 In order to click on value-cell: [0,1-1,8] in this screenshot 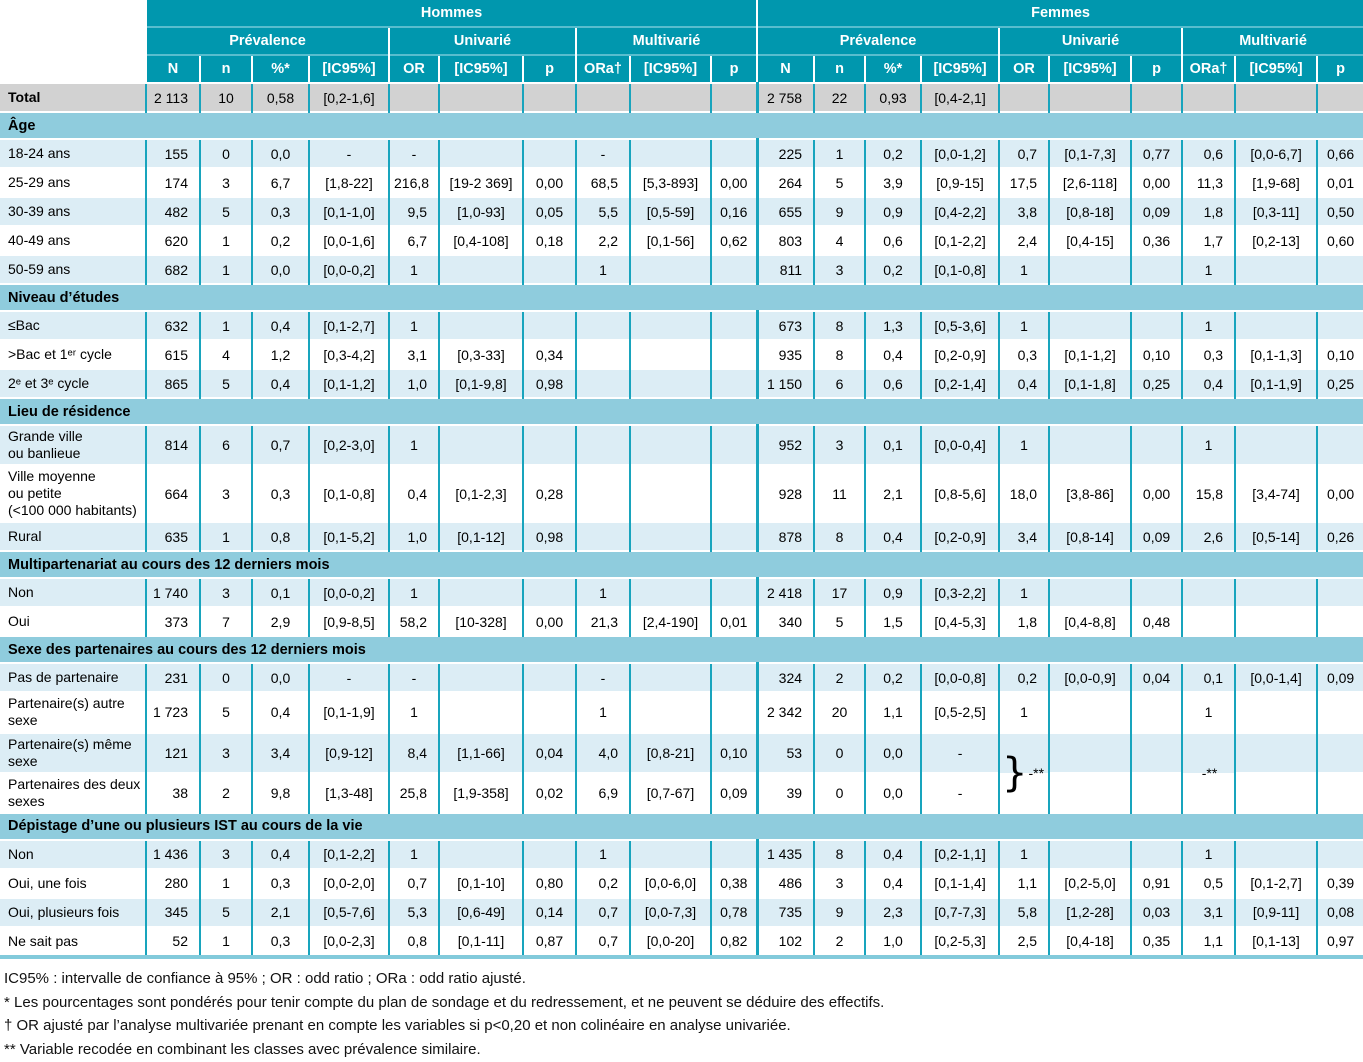, I will do `click(1090, 383)`.